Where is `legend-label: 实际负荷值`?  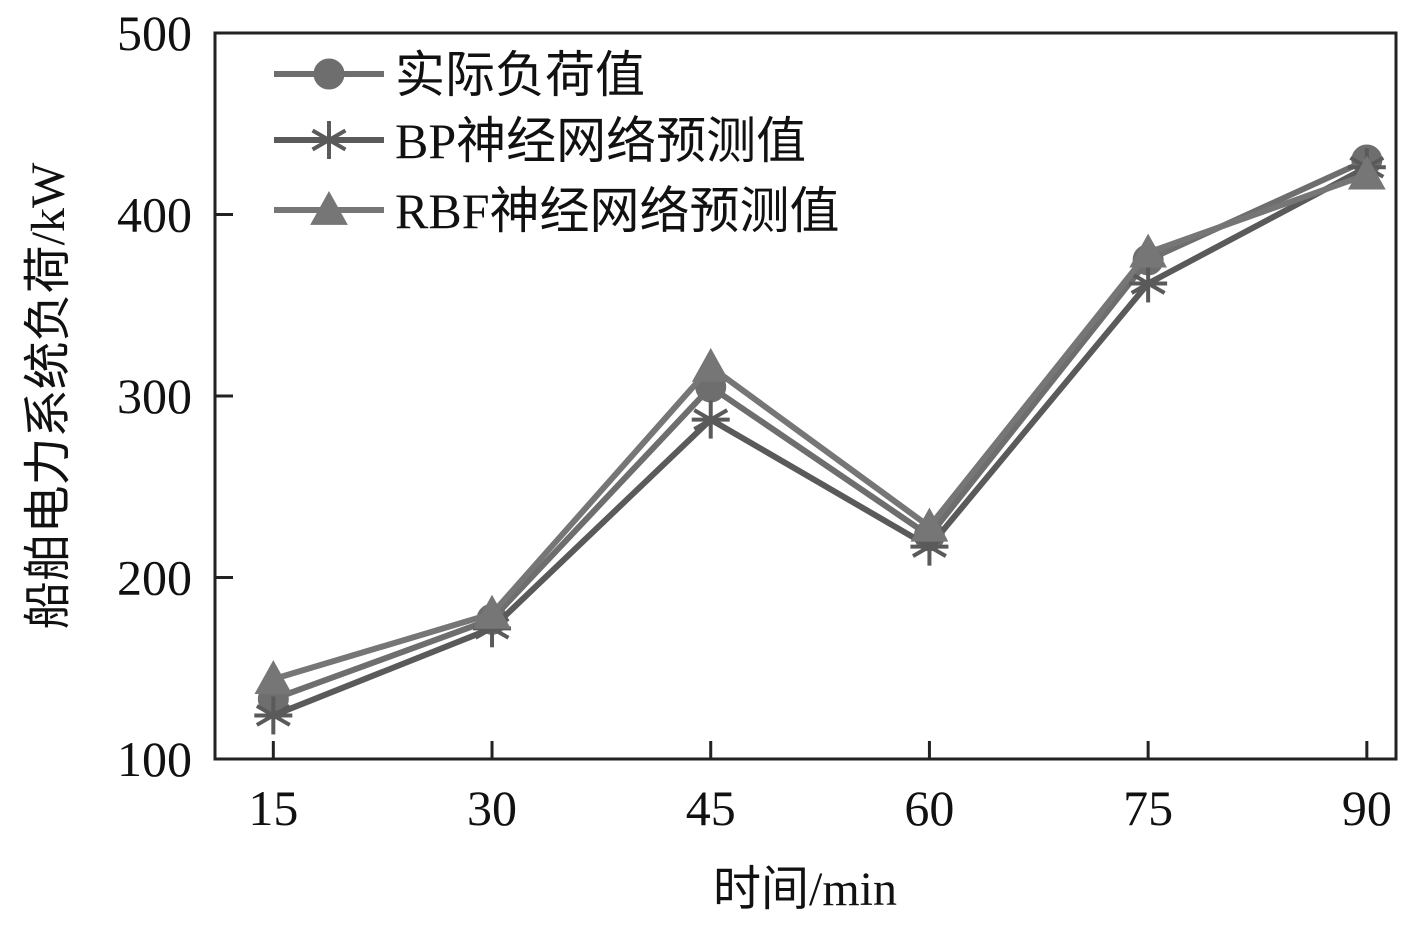
legend-label: 实际负荷值 is located at coordinates (520, 75).